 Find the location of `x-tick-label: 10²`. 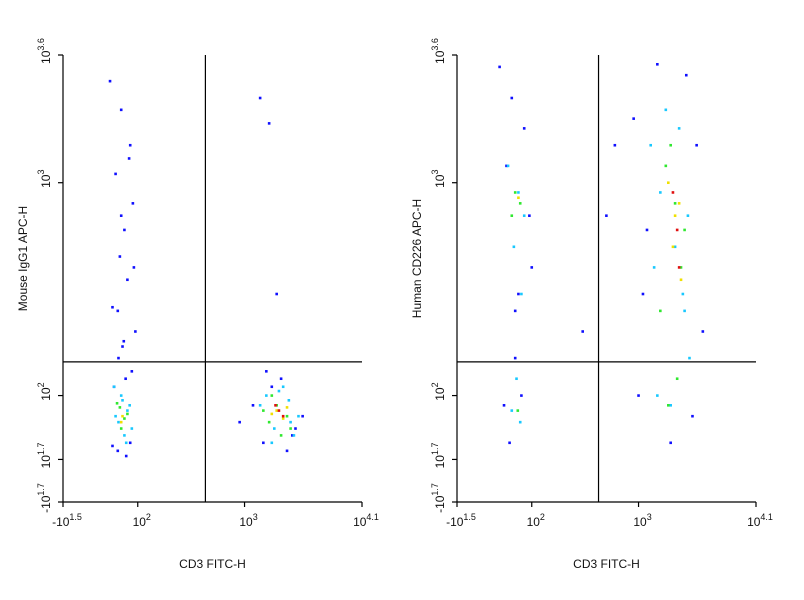

x-tick-label: 10² is located at coordinates (142, 520).